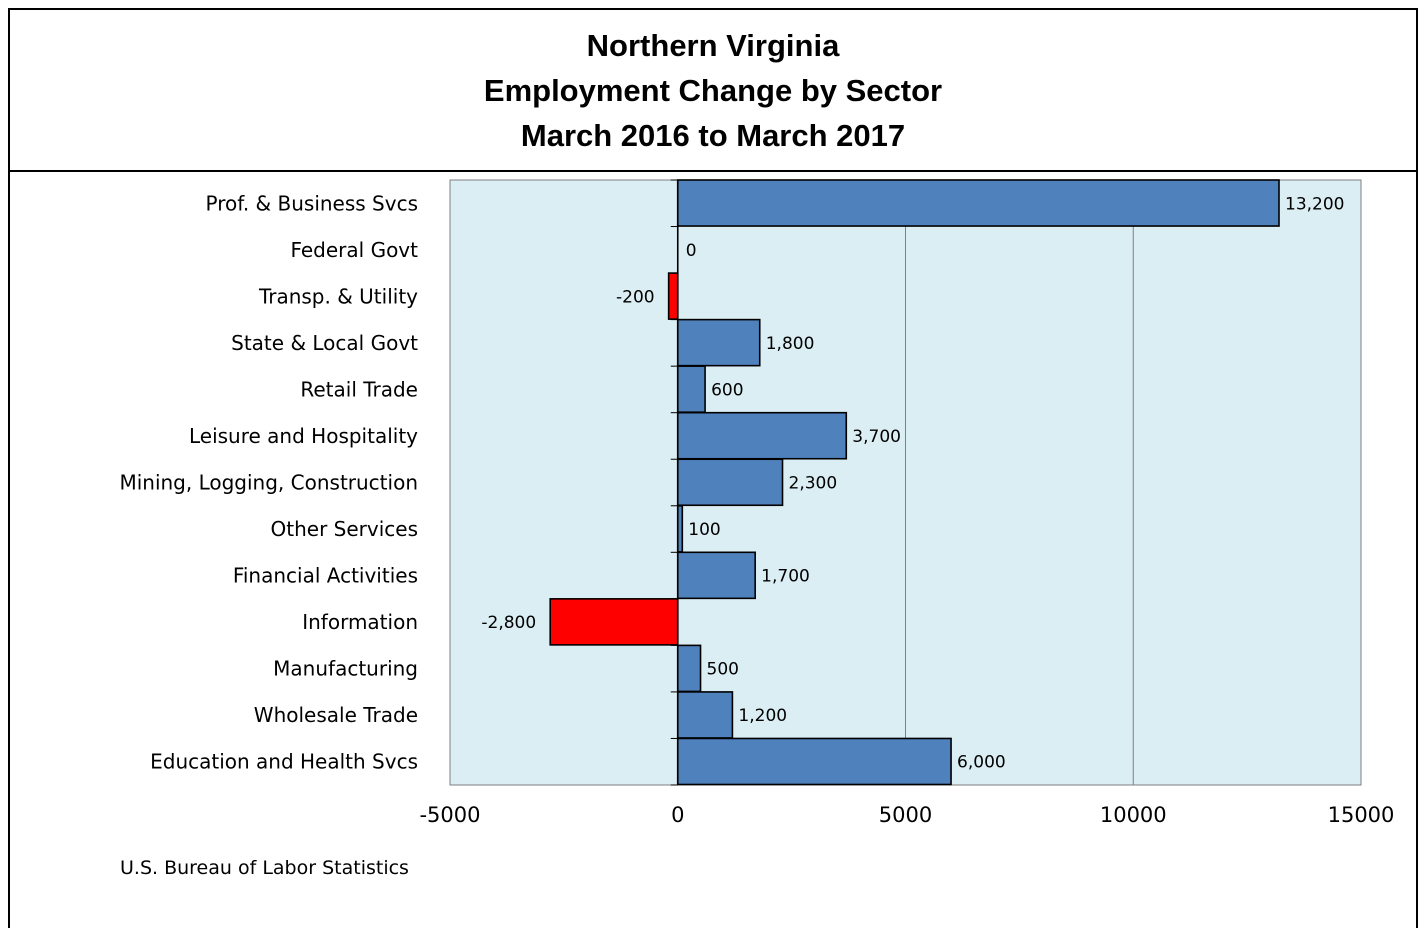 Image resolution: width=1428 pixels, height=928 pixels. I want to click on source-note: U.S. Bureau of Labor Statistics, so click(264, 868).